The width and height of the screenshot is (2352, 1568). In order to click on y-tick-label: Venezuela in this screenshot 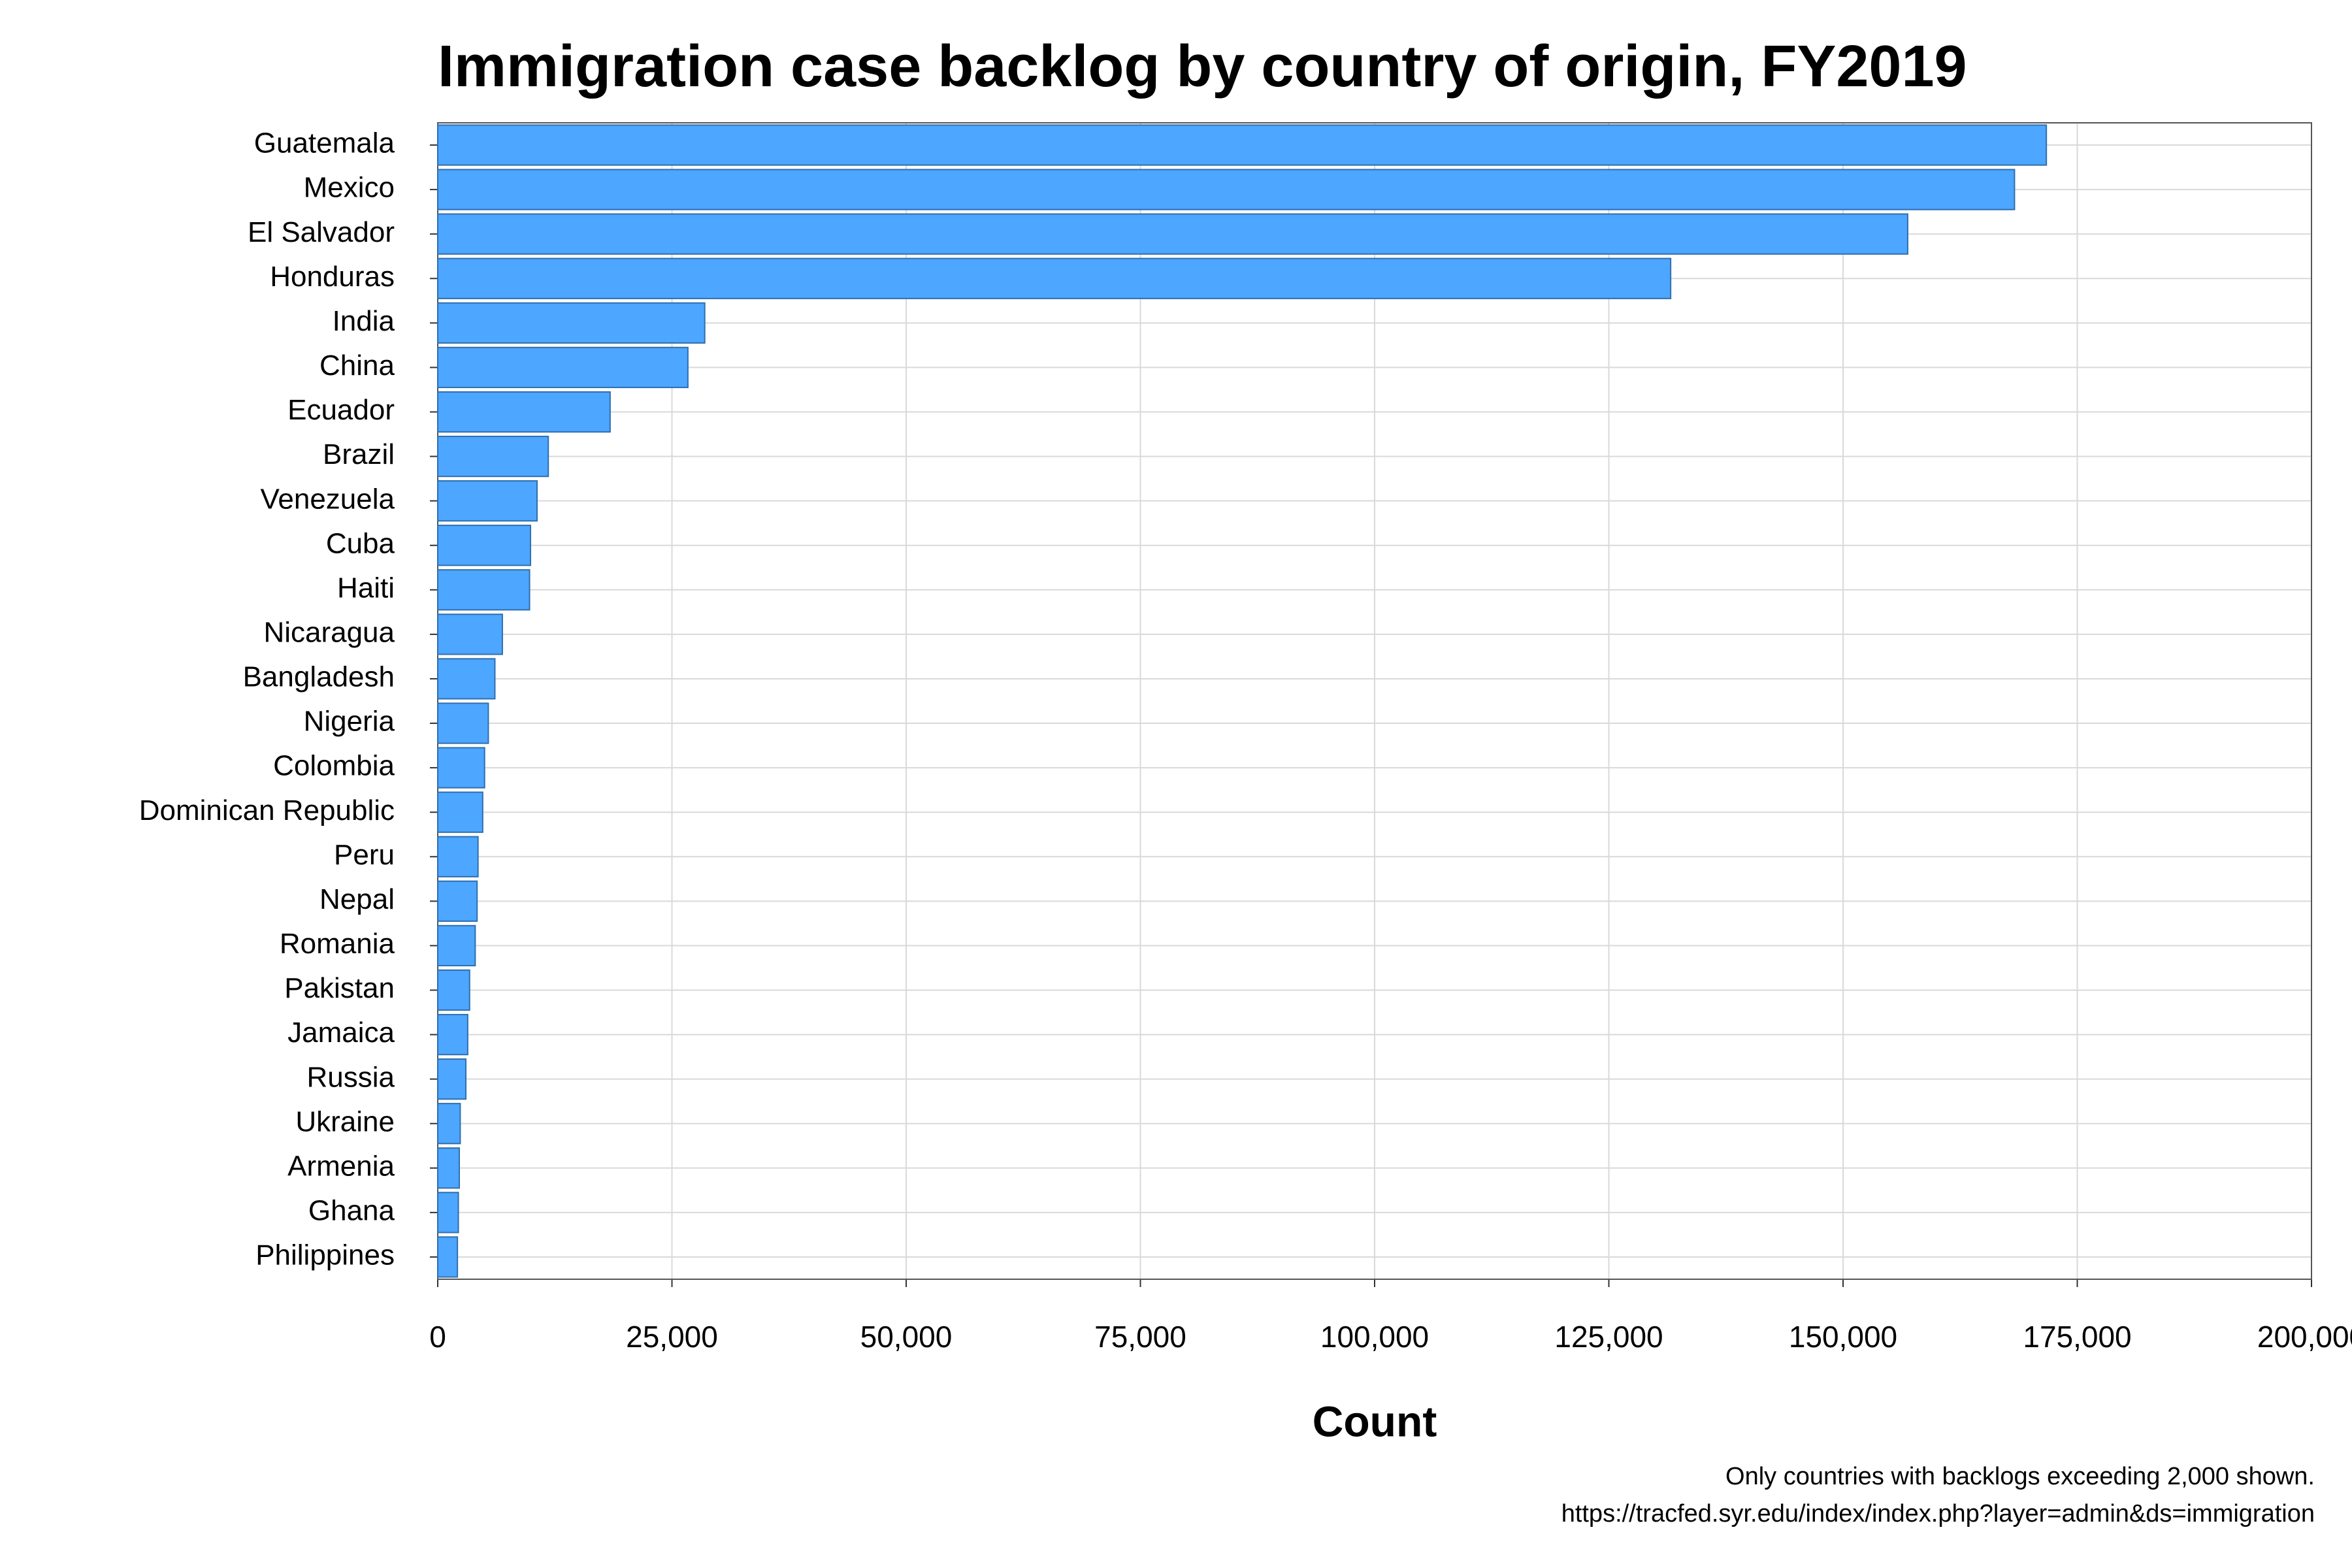, I will do `click(327, 499)`.